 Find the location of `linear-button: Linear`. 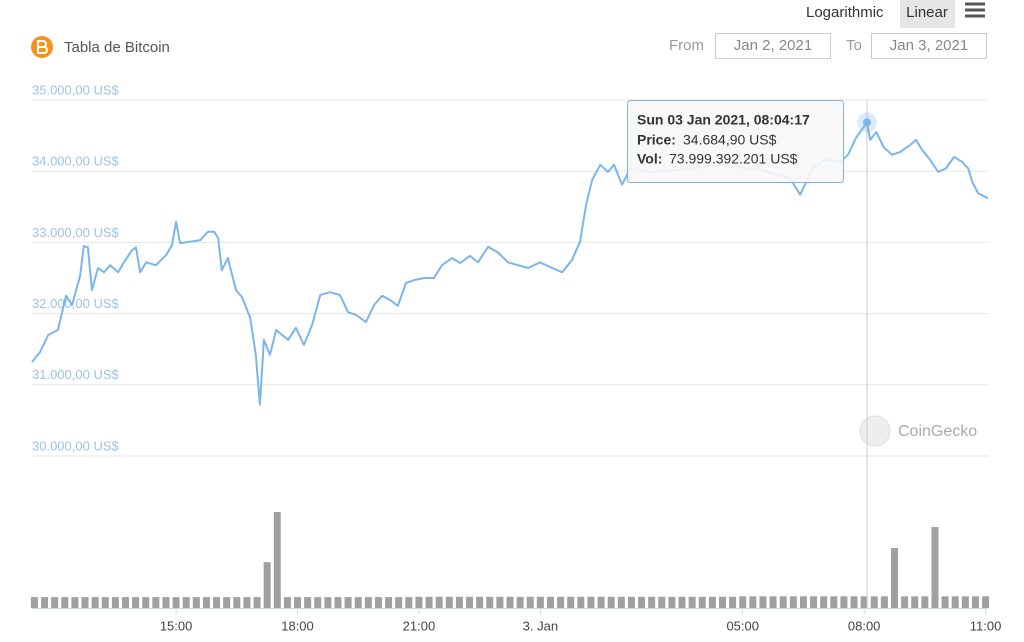

linear-button: Linear is located at coordinates (927, 12).